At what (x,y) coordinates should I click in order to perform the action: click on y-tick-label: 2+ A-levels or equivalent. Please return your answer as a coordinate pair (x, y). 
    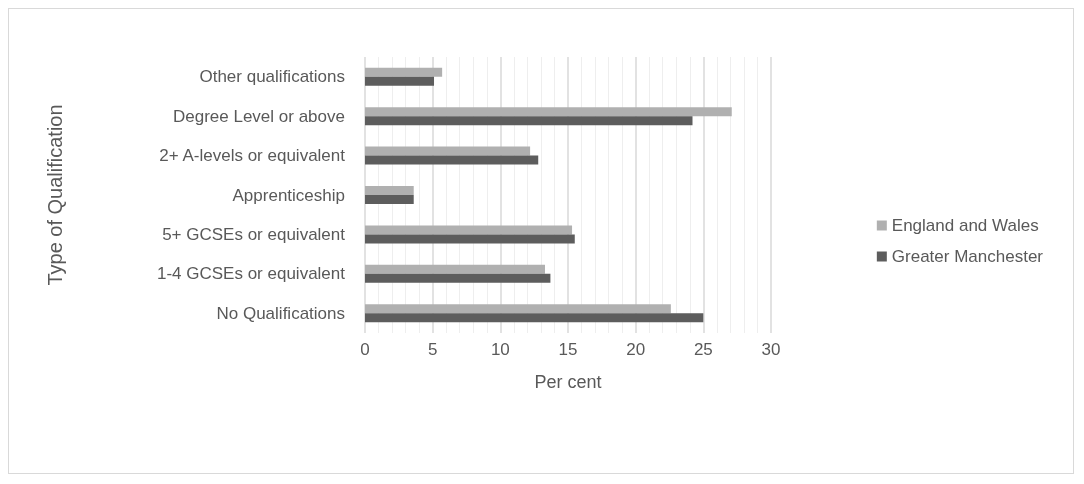
    Looking at the image, I should click on (252, 156).